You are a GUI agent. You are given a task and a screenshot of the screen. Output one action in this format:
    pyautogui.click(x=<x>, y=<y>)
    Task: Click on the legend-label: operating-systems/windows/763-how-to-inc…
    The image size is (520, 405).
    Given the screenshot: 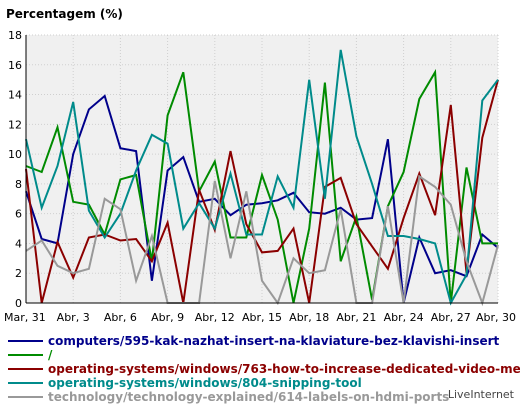 What is the action you would take?
    pyautogui.click(x=284, y=369)
    